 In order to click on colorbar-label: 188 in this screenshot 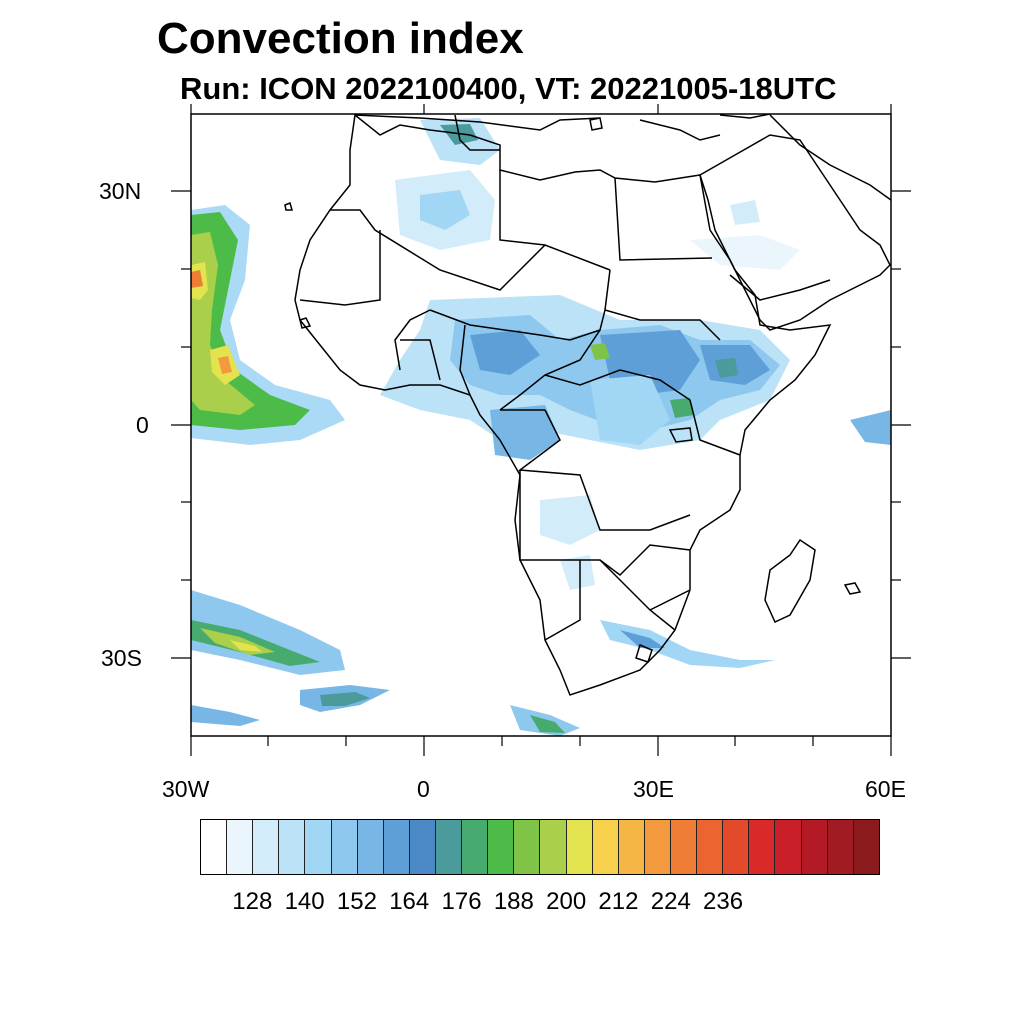, I will do `click(513, 901)`.